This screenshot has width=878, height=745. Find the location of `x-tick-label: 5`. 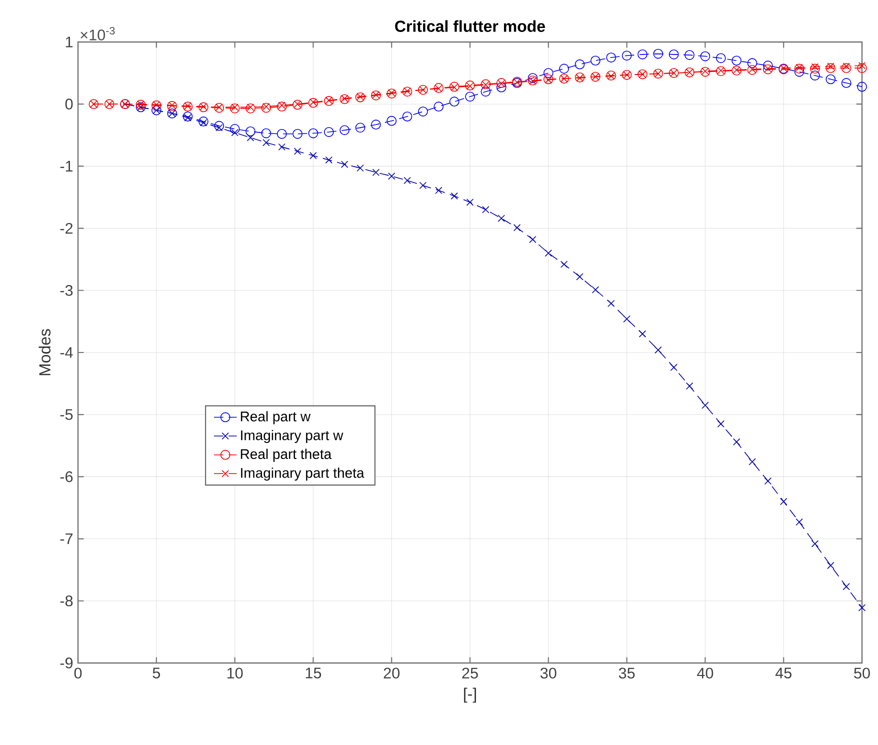

x-tick-label: 5 is located at coordinates (156, 673).